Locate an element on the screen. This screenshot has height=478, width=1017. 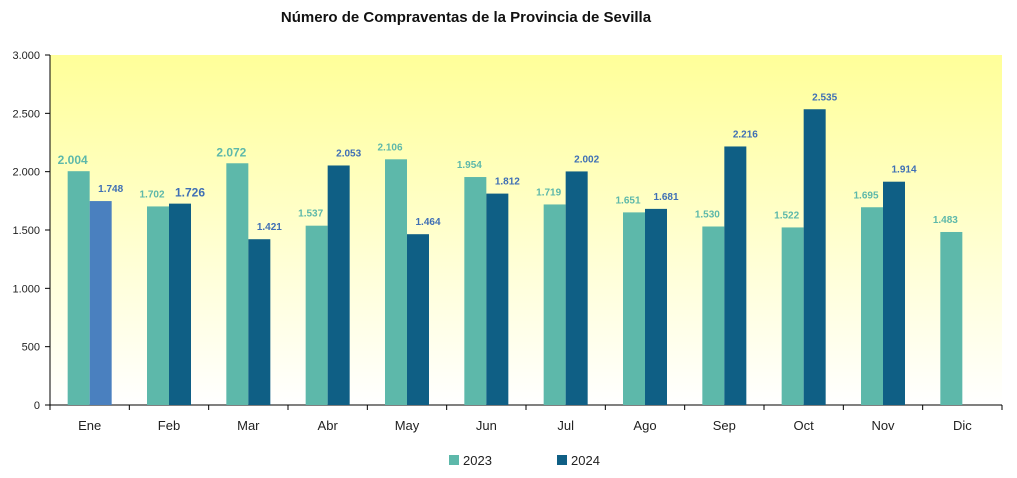
data-label-2024: 1.726 is located at coordinates (190, 193).